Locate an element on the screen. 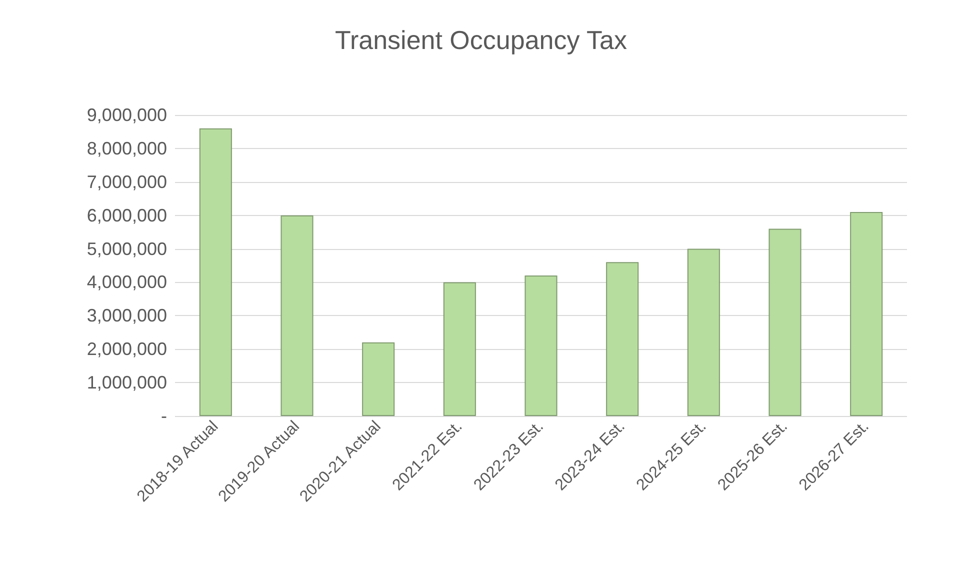 This screenshot has height=581, width=962. y-tick-label: 2,000,000 is located at coordinates (126, 349).